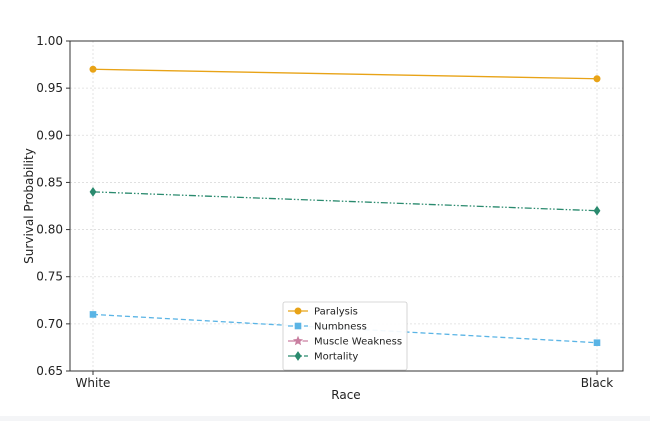  Describe the element at coordinates (358, 342) in the screenshot. I see `legend-label: Muscle Weakness` at that location.